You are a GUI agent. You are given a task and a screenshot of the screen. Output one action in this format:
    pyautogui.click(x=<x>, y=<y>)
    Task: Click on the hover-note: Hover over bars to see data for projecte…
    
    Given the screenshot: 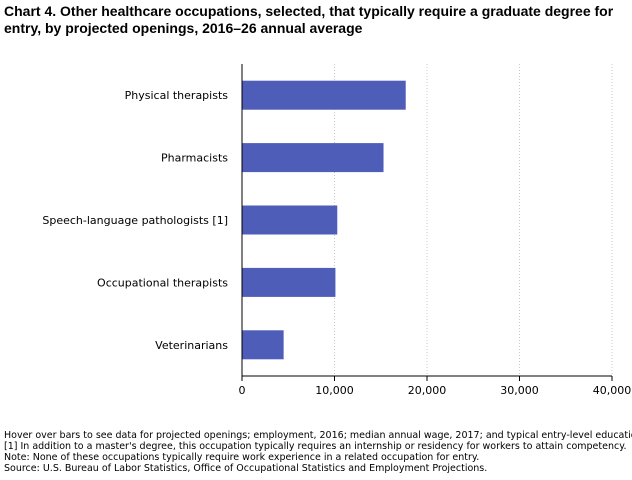 What is the action you would take?
    pyautogui.click(x=318, y=435)
    